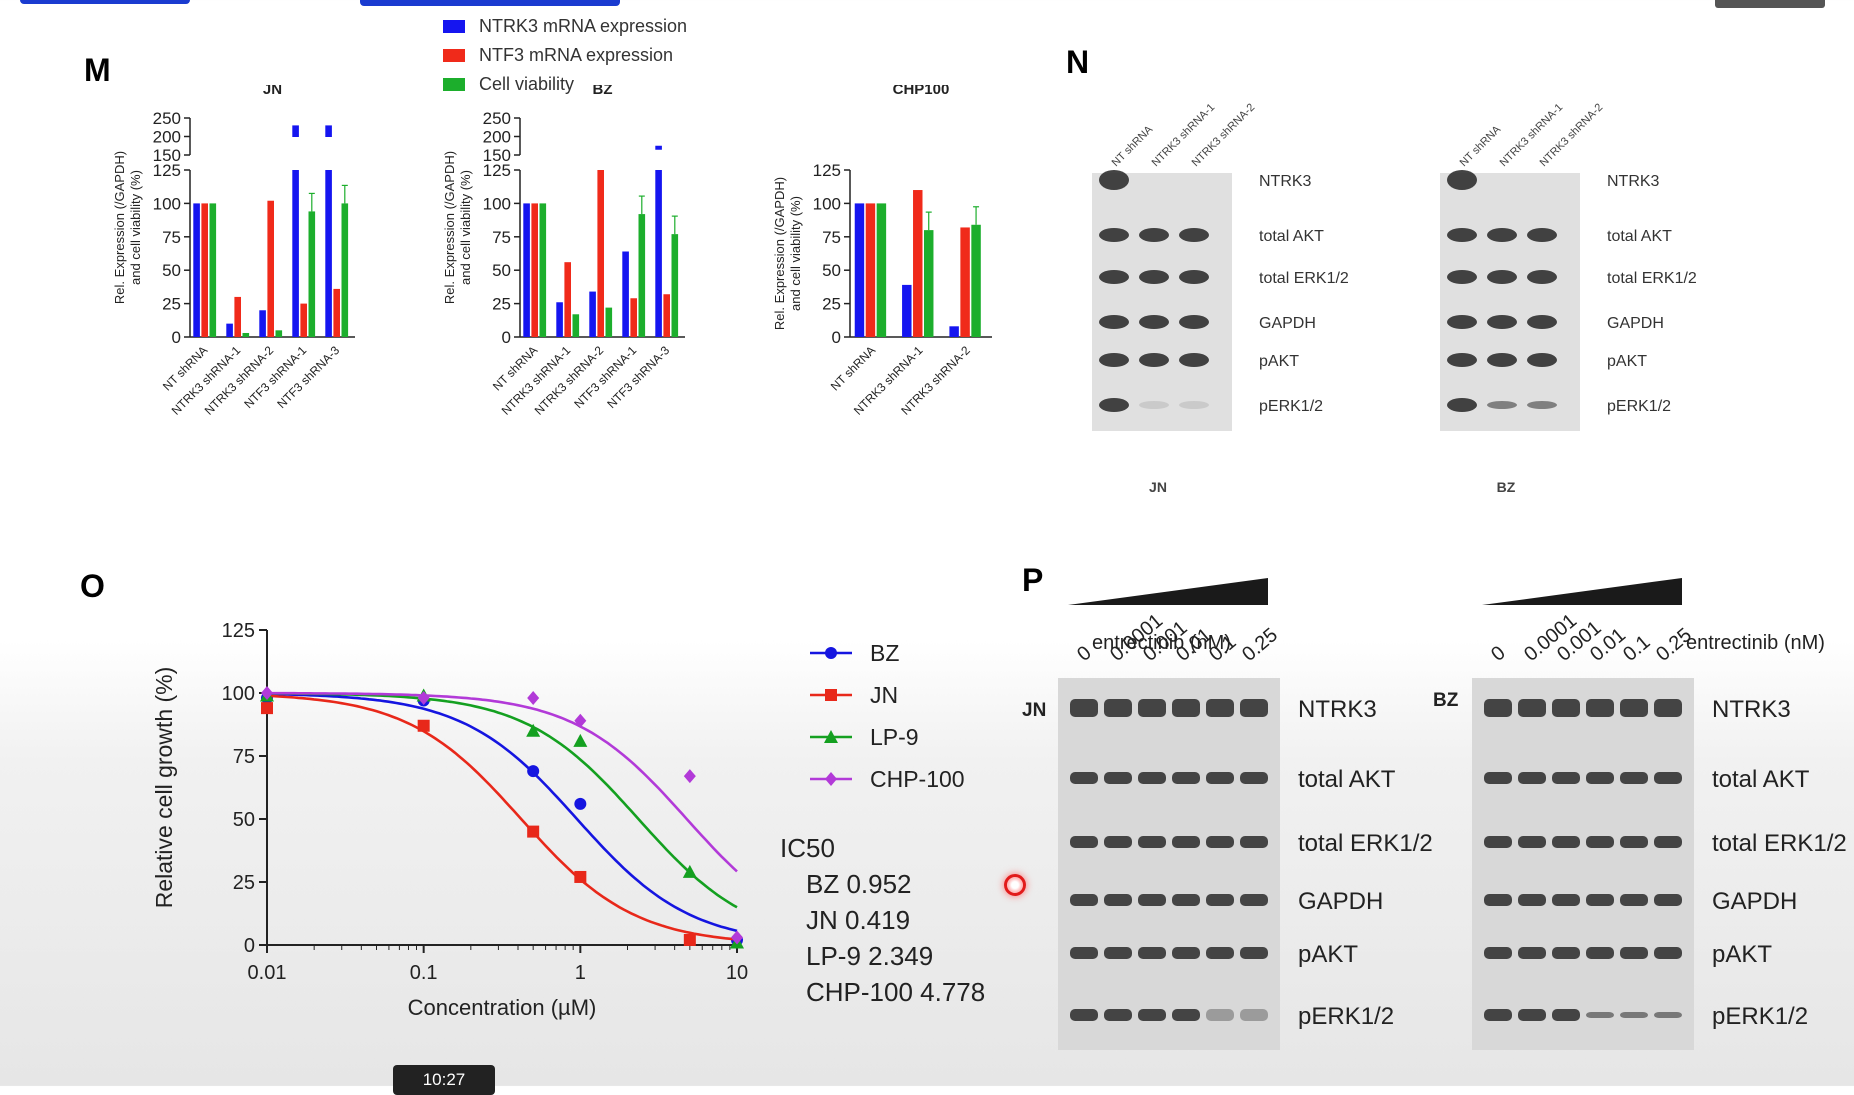 The image size is (1854, 1095). I want to click on legend-label-ntf3: NTF3 mRNA expression, so click(576, 55).